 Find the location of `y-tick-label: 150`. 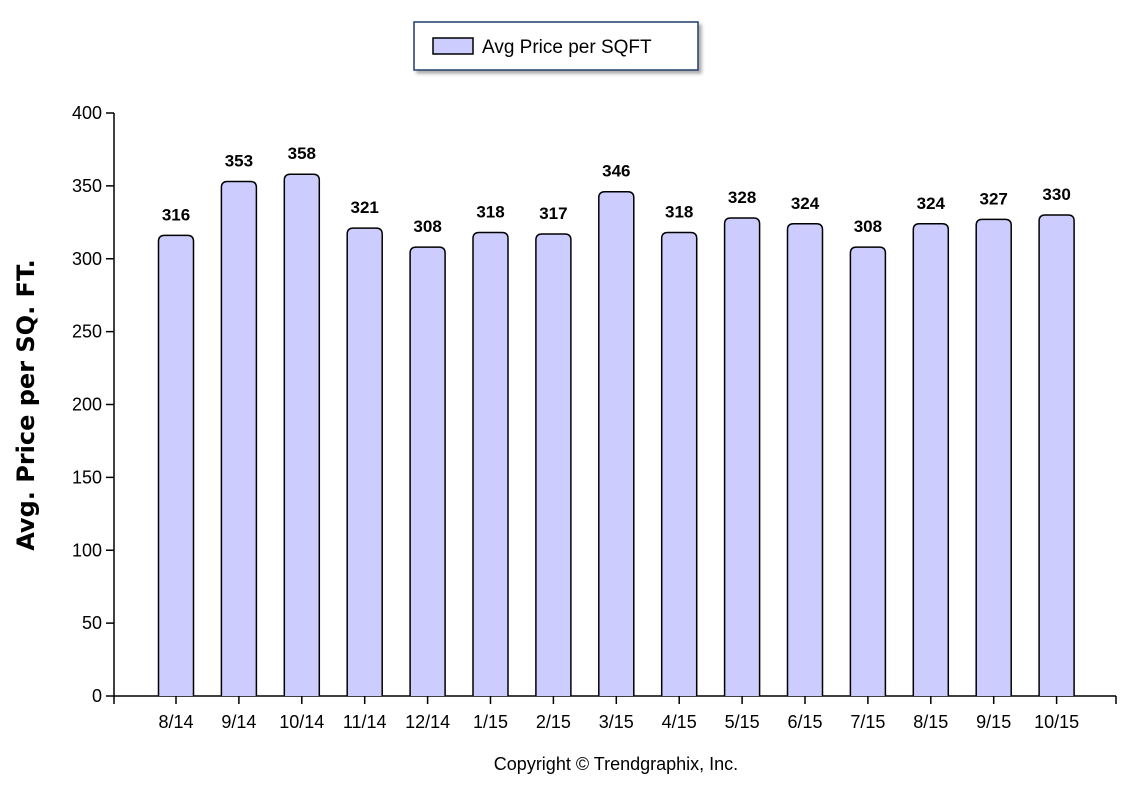

y-tick-label: 150 is located at coordinates (87, 477).